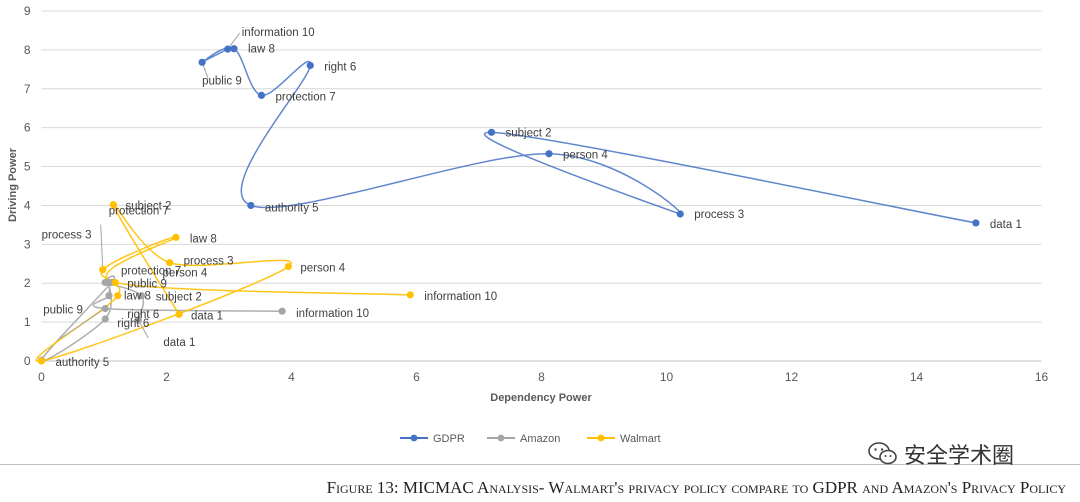 The width and height of the screenshot is (1080, 502). Describe the element at coordinates (207, 316) in the screenshot. I see `walmart-data-label: data 1` at that location.